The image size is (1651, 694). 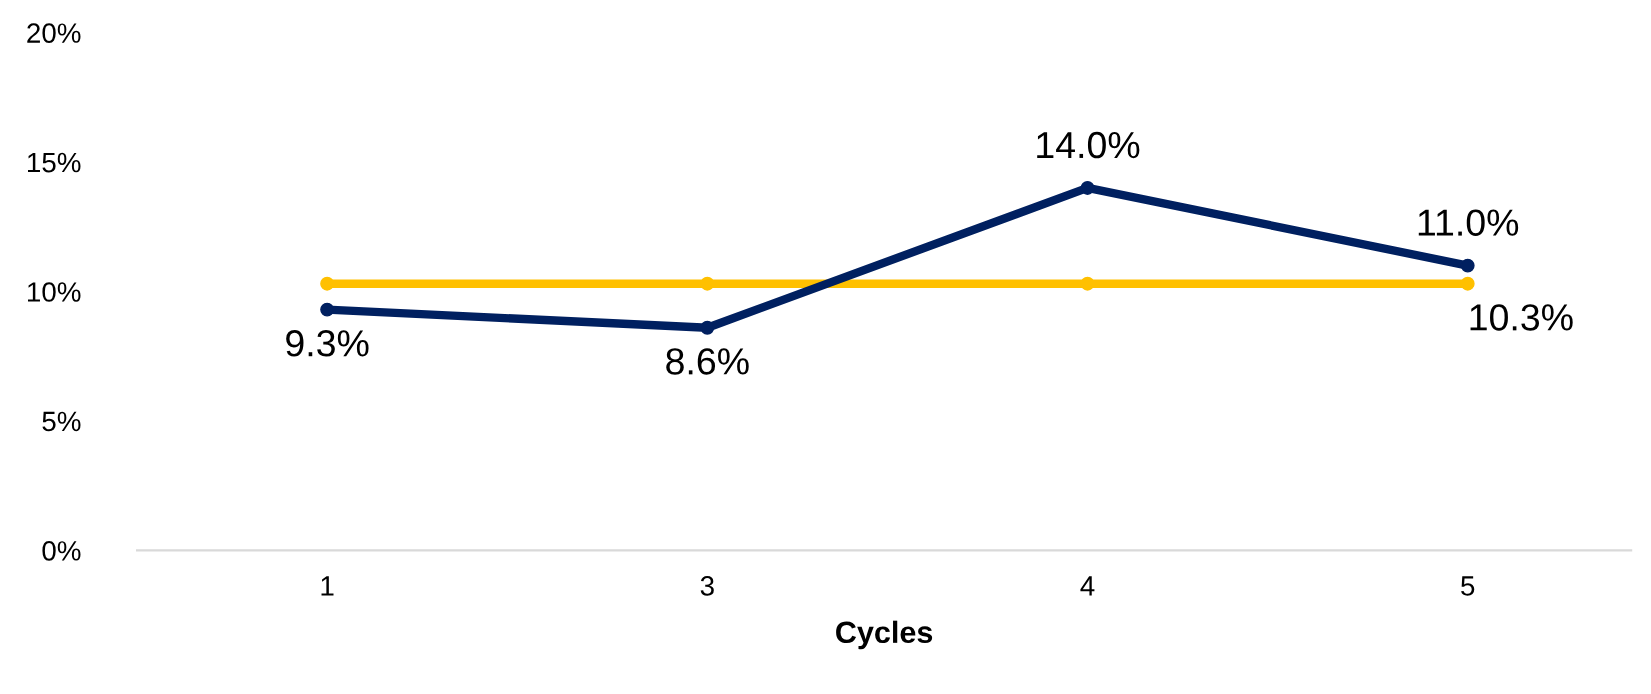 I want to click on y-tick-label: 5%, so click(x=61, y=421).